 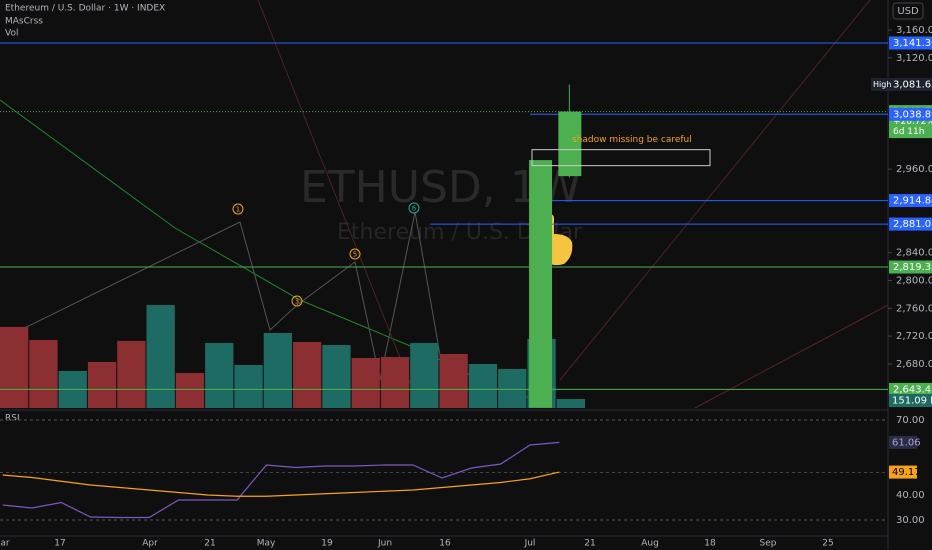 What do you see at coordinates (632, 140) in the screenshot?
I see `note-text: shadow missing be careful` at bounding box center [632, 140].